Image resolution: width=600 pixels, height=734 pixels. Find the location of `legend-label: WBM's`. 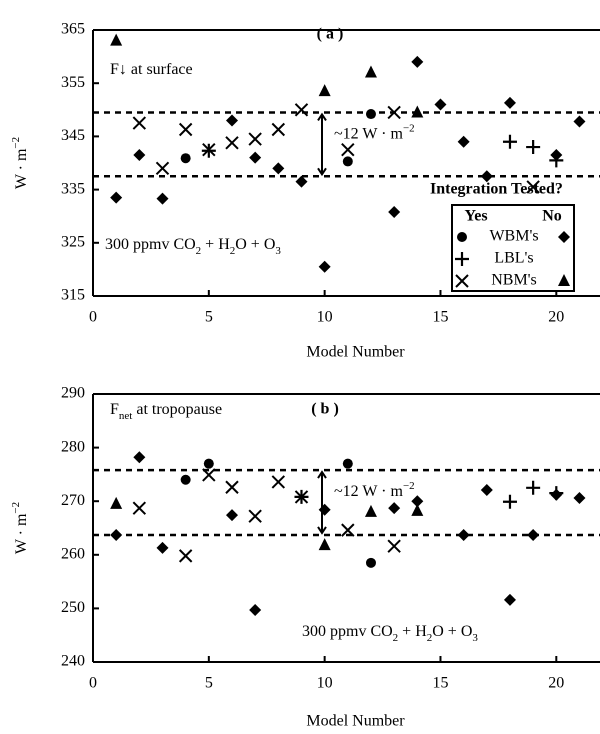

legend-label: WBM's is located at coordinates (513, 236).